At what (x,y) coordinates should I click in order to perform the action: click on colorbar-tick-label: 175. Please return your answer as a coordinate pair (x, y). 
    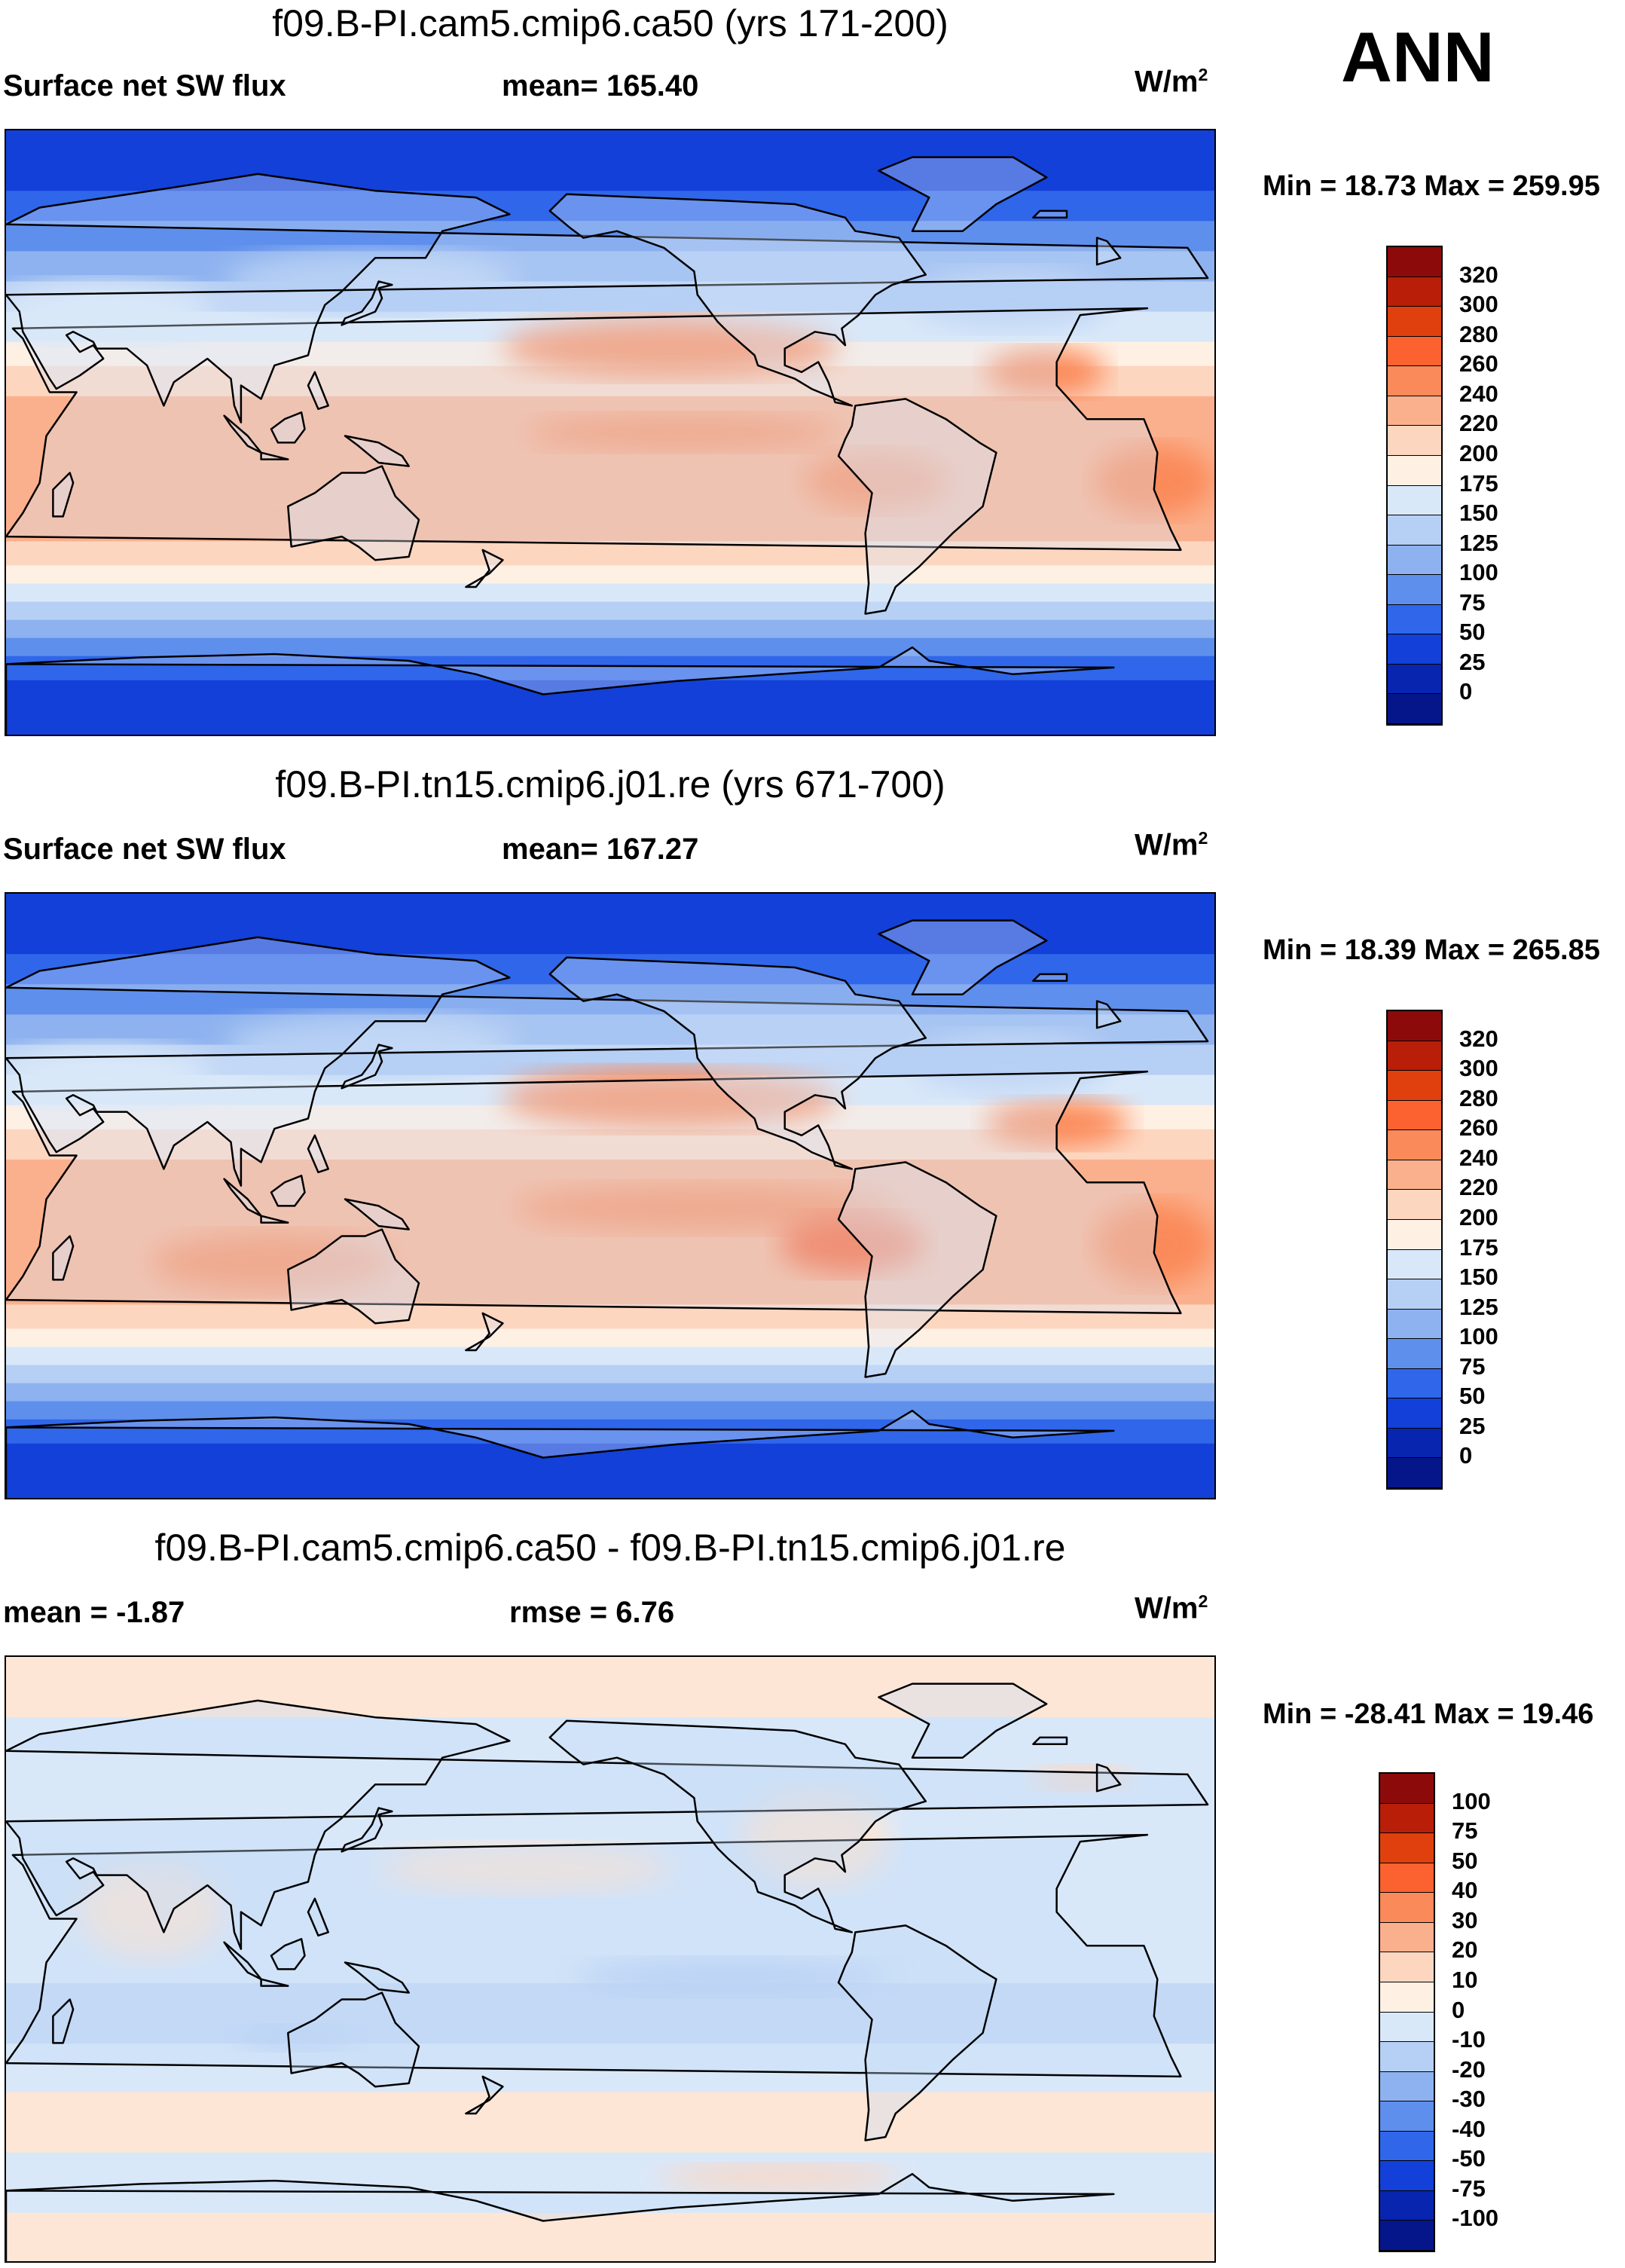
    Looking at the image, I should click on (1478, 1247).